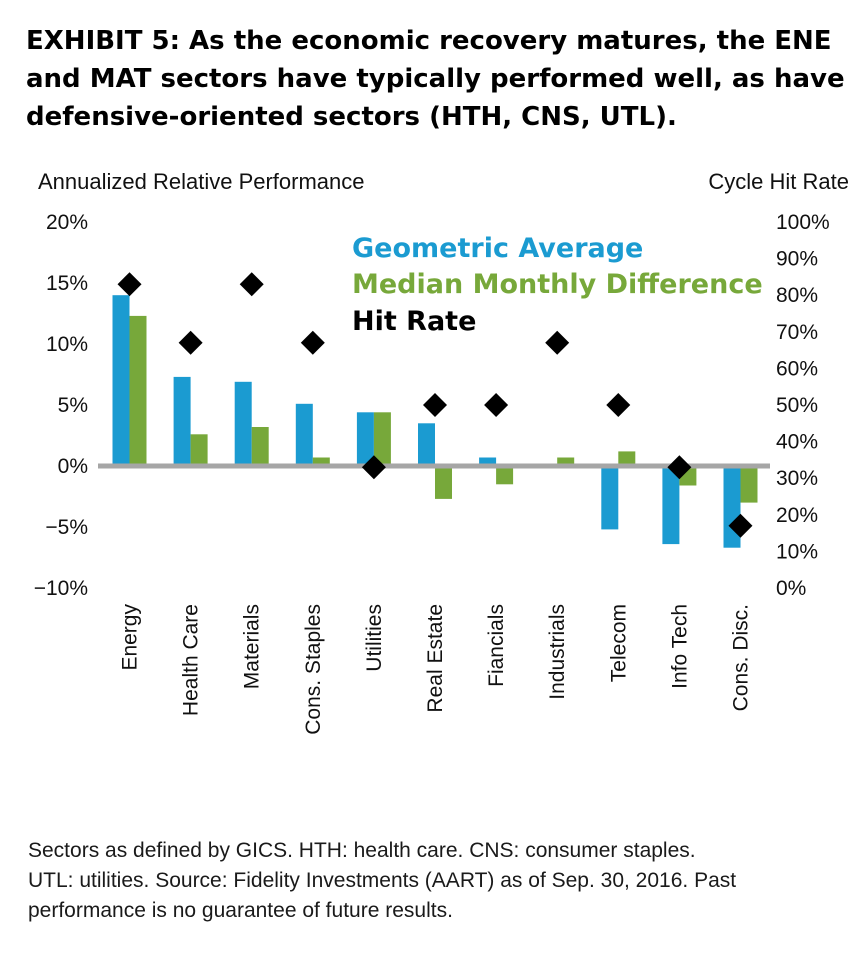  What do you see at coordinates (260, 446) in the screenshot?
I see `bar-median-monthly-difference-materials` at bounding box center [260, 446].